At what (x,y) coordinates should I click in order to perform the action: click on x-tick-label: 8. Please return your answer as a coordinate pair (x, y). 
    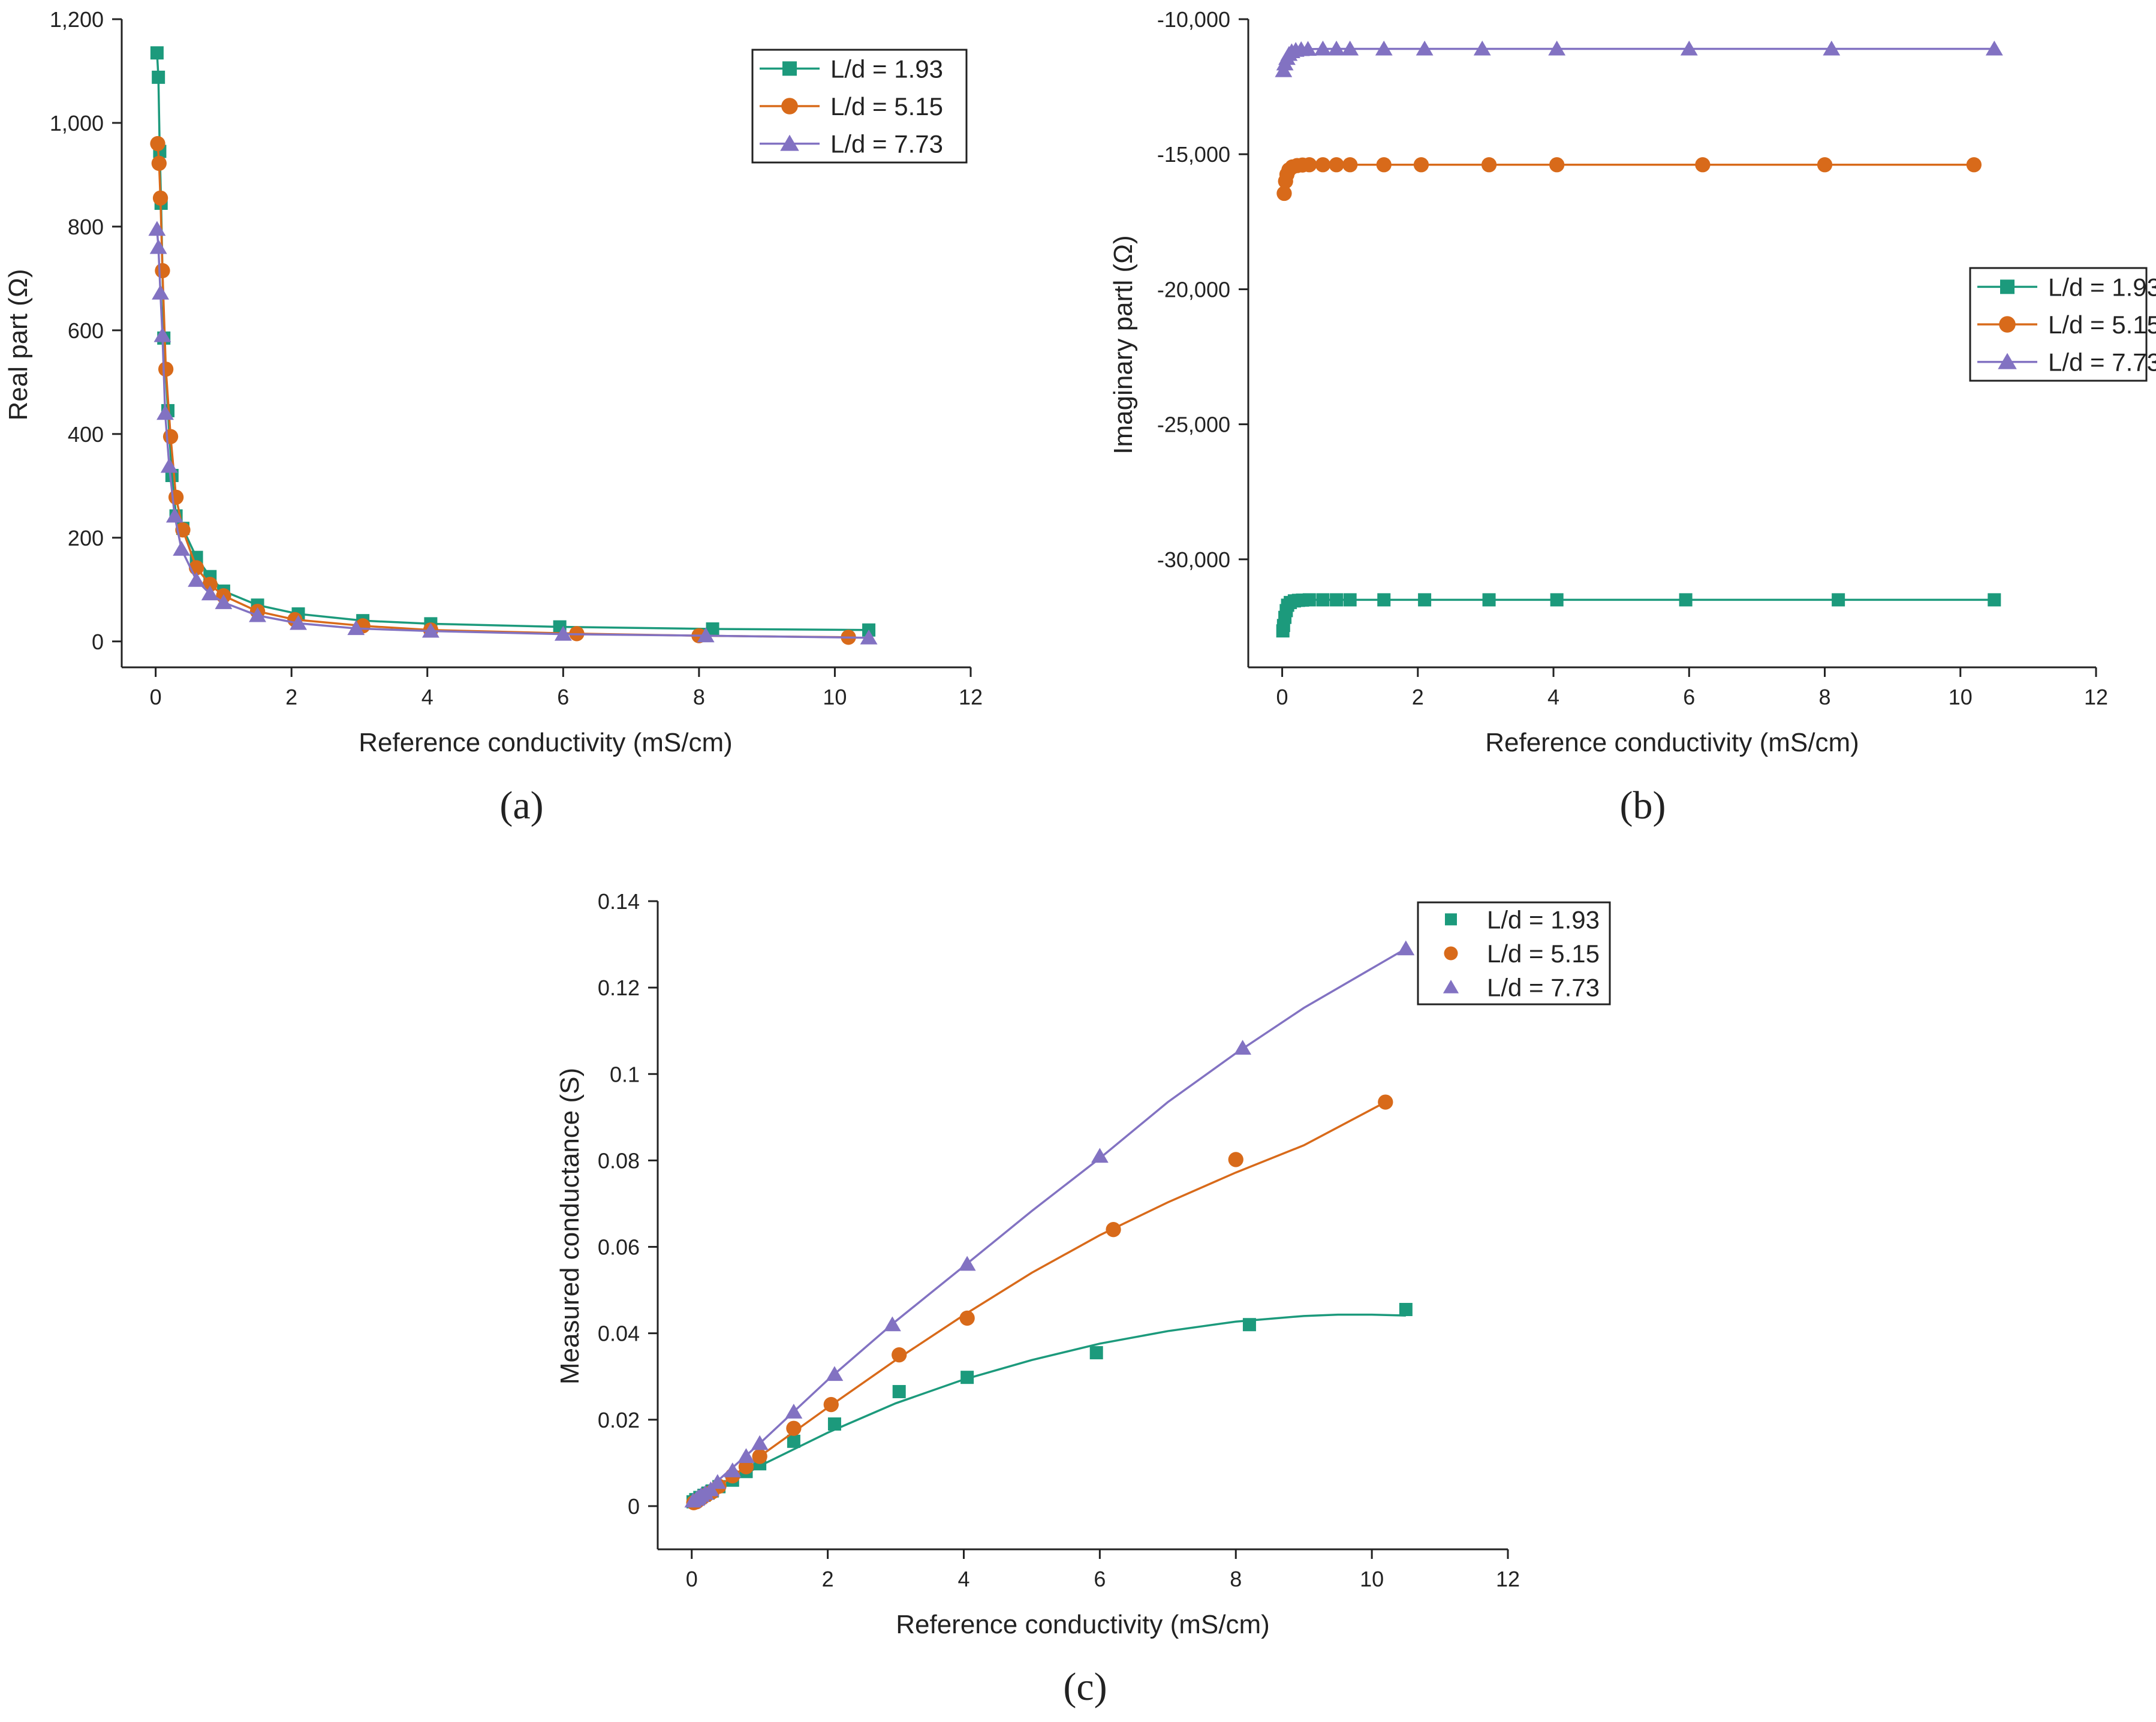
    Looking at the image, I should click on (1825, 697).